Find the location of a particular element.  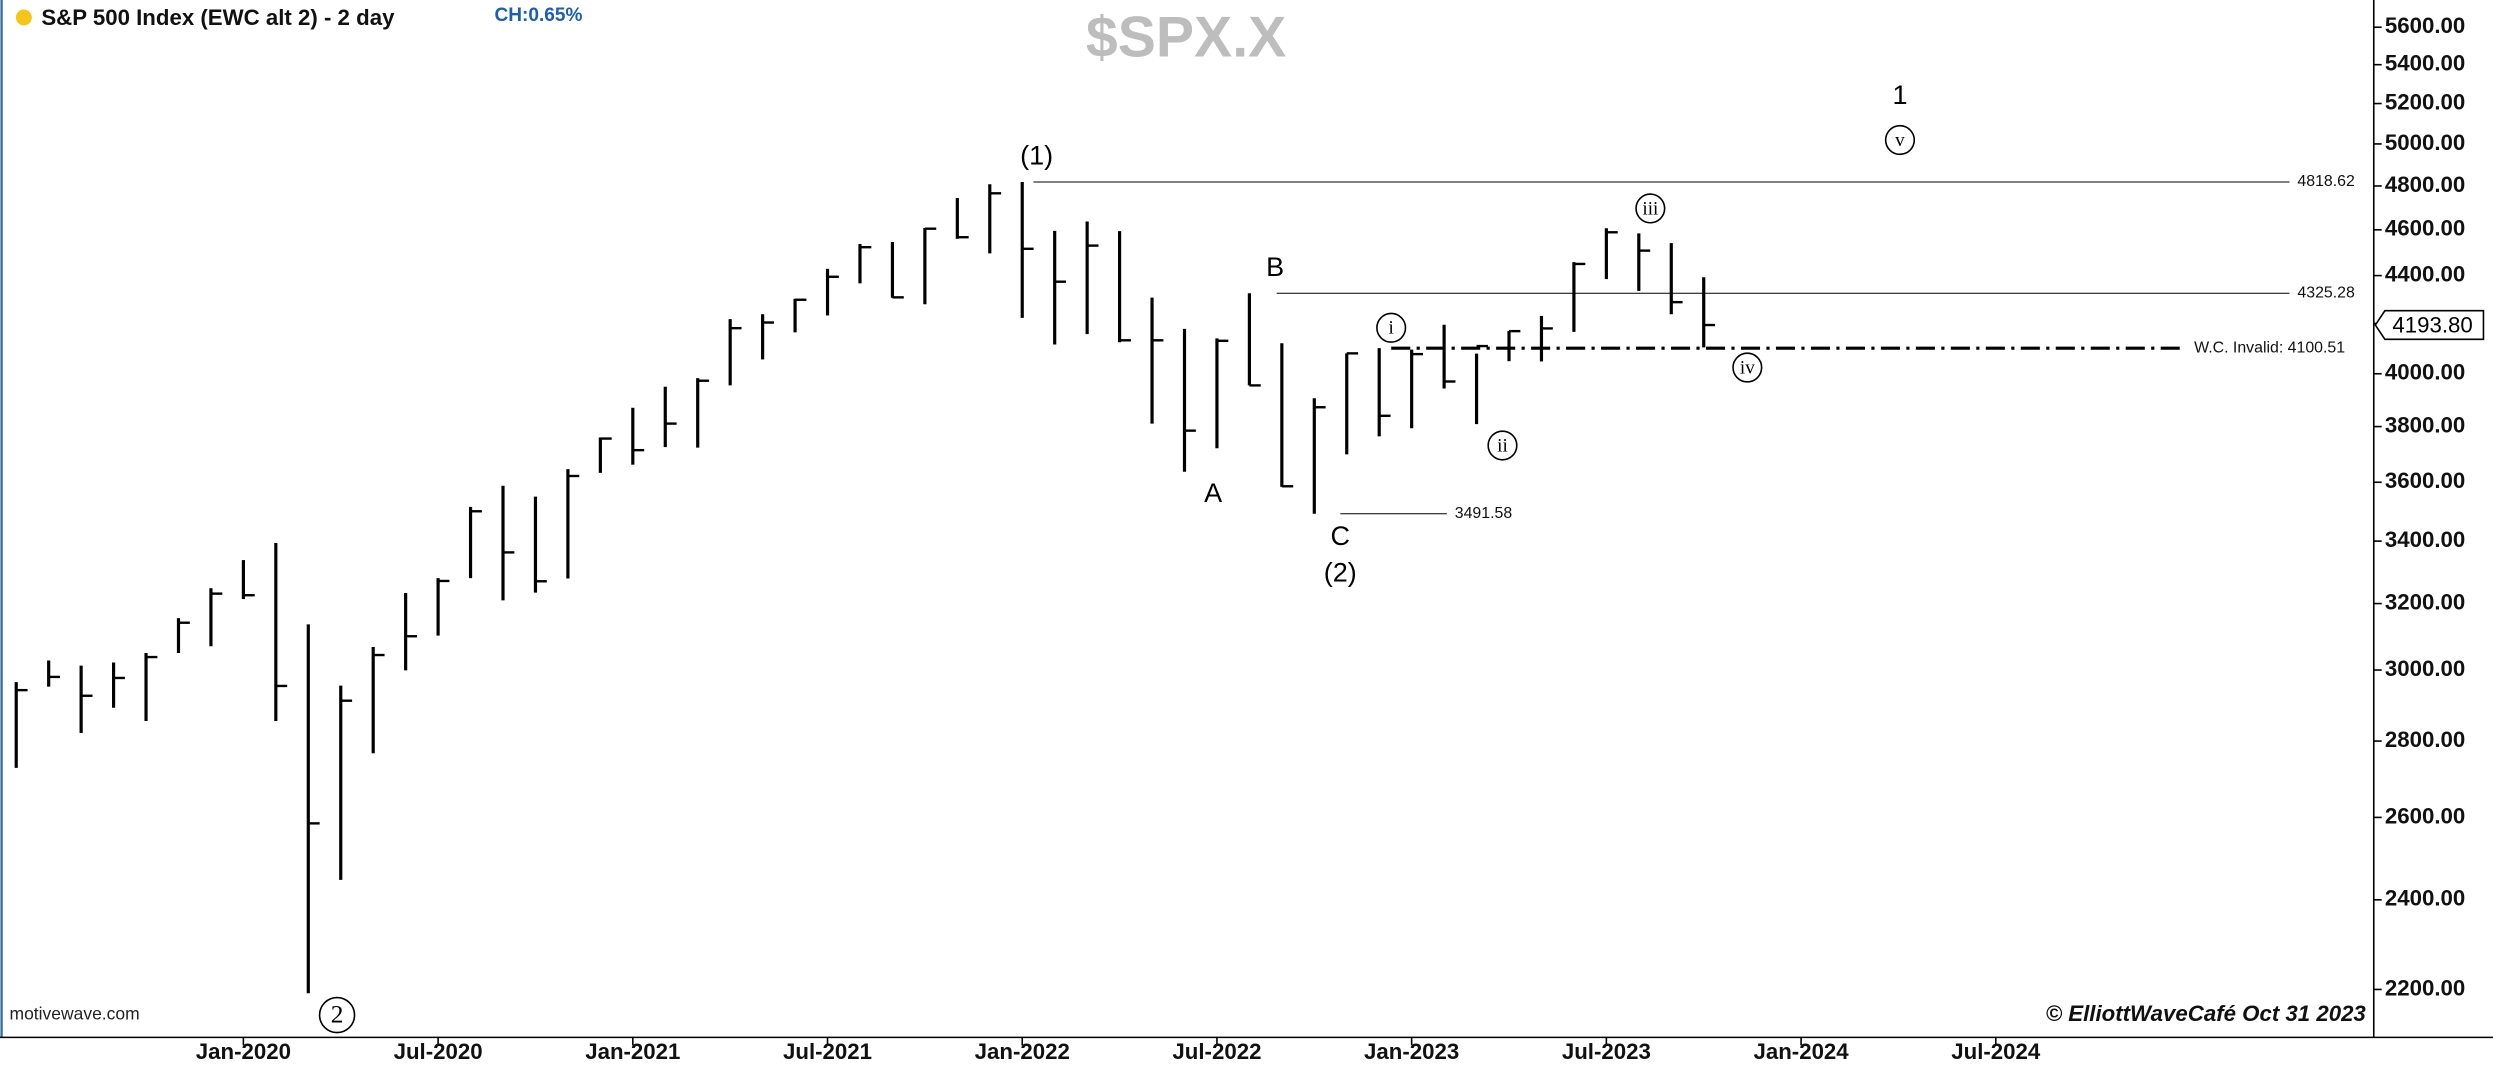

y-tick-label: 3800.00 is located at coordinates (2425, 424).